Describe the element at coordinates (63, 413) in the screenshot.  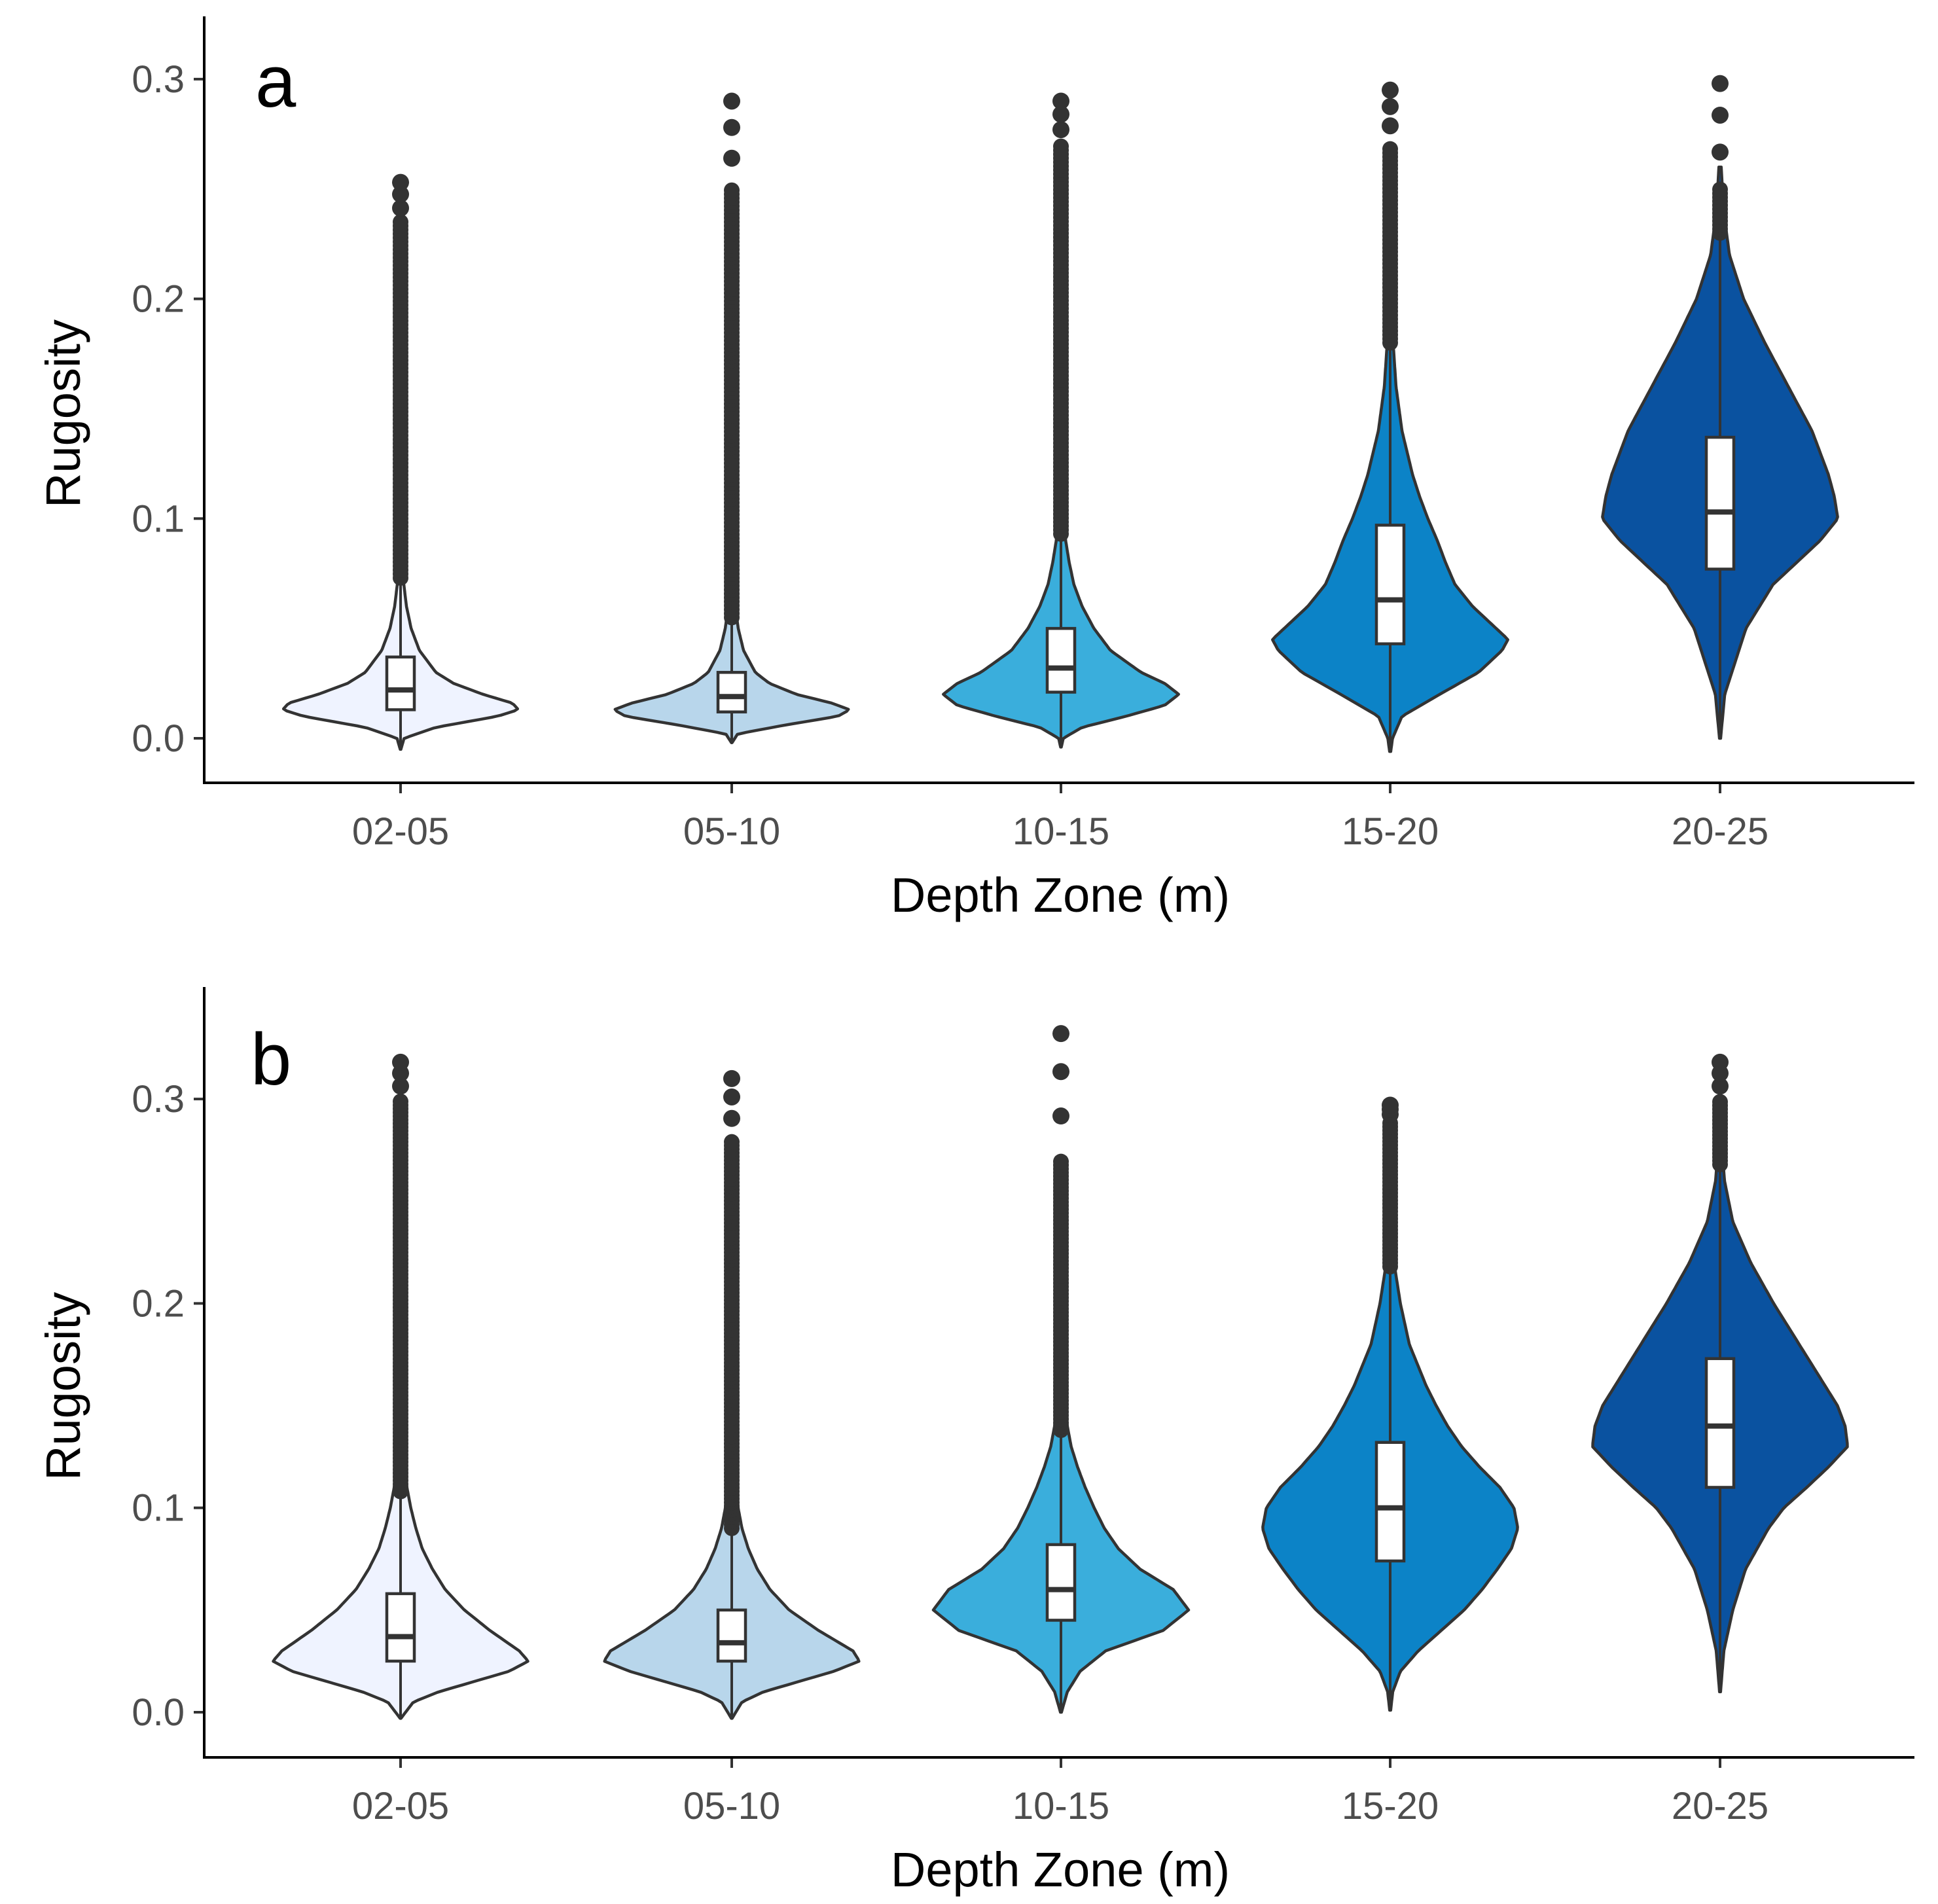
I see `panel-a-y-axis-title: Rugosity` at that location.